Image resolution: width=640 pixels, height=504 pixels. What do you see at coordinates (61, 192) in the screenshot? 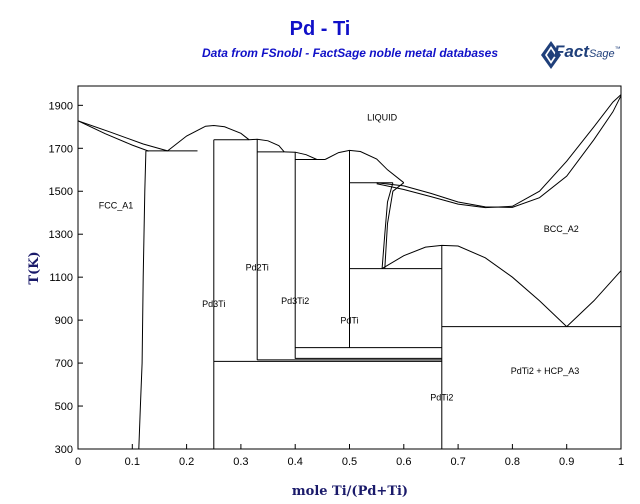
I see `y-tick-label: 1500` at bounding box center [61, 192].